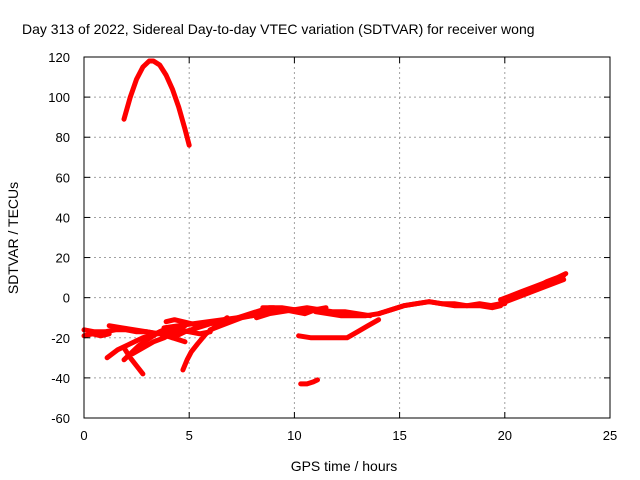  Describe the element at coordinates (156, 103) in the screenshot. I see `series-line-arc-high` at that location.